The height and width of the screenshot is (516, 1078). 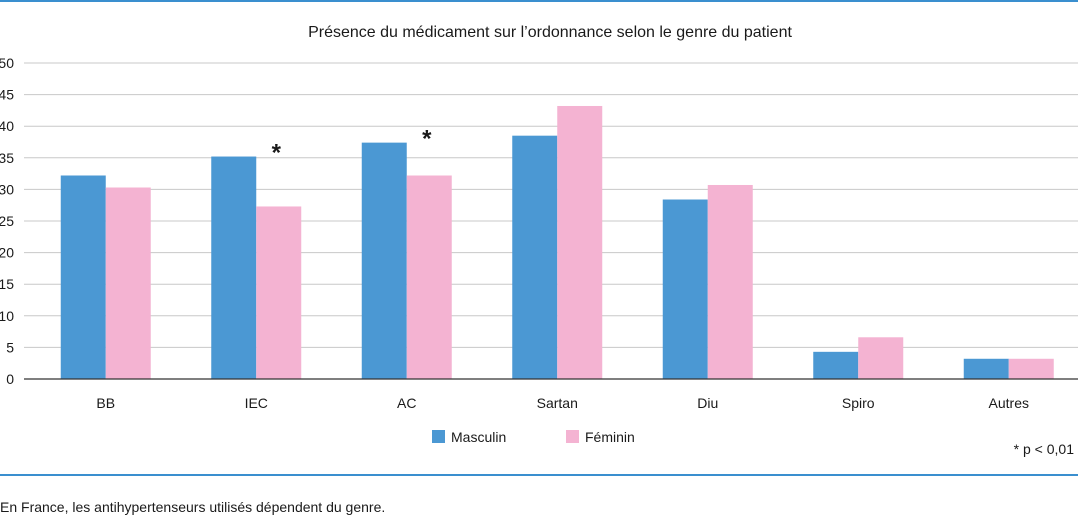 I want to click on y-tick-label: 20, so click(x=7, y=253).